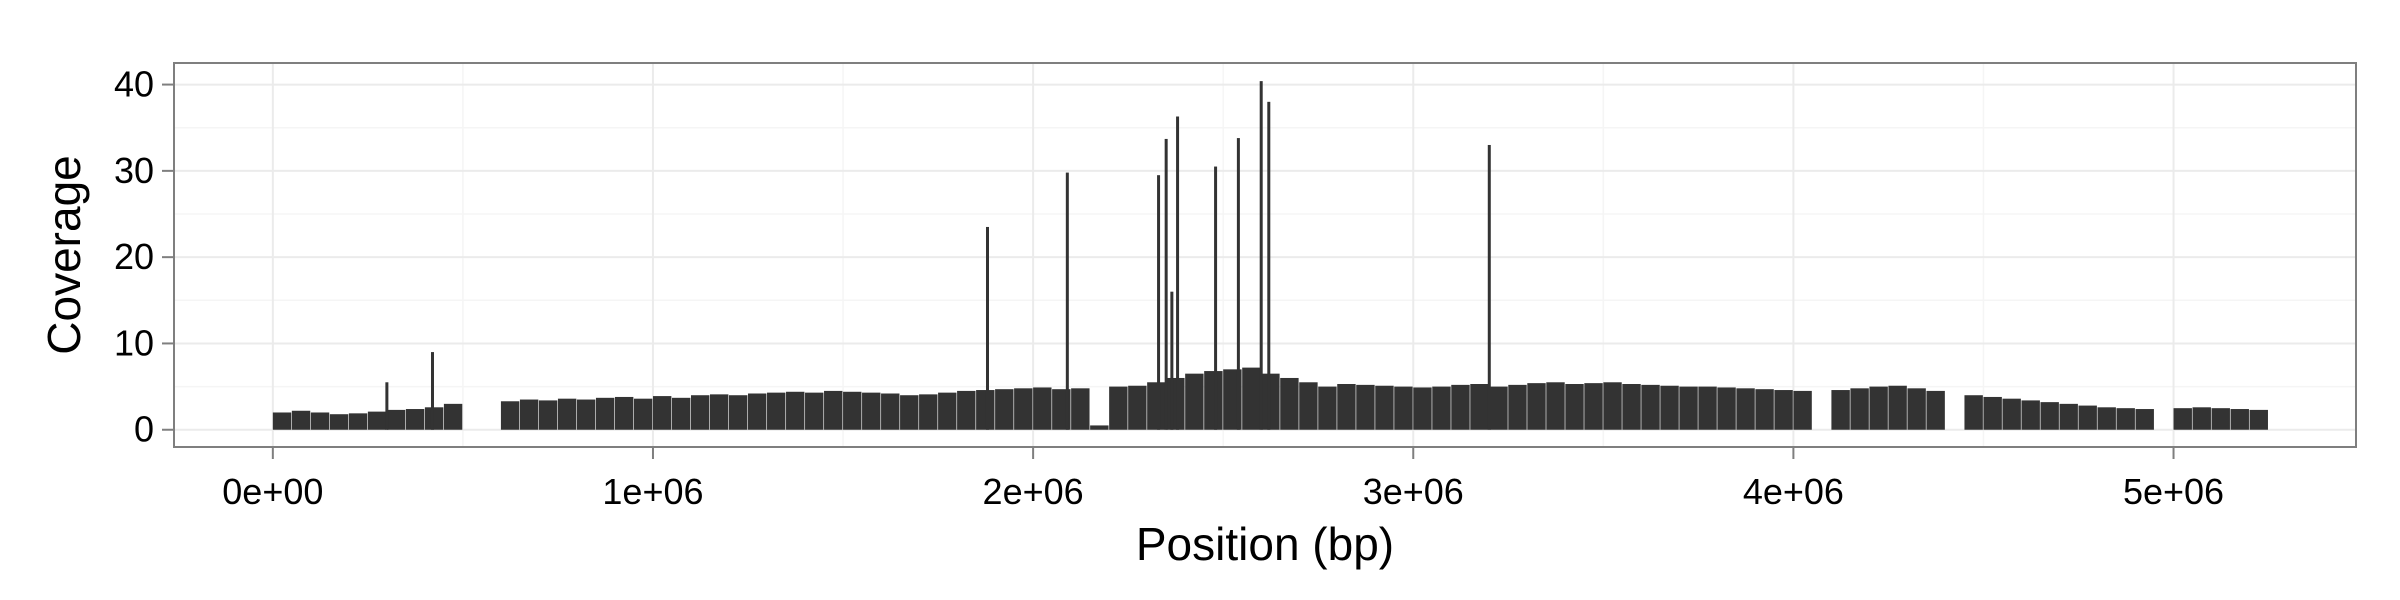 Image resolution: width=2400 pixels, height=600 pixels. Describe the element at coordinates (64, 254) in the screenshot. I see `y-axis-title: Coverage` at that location.